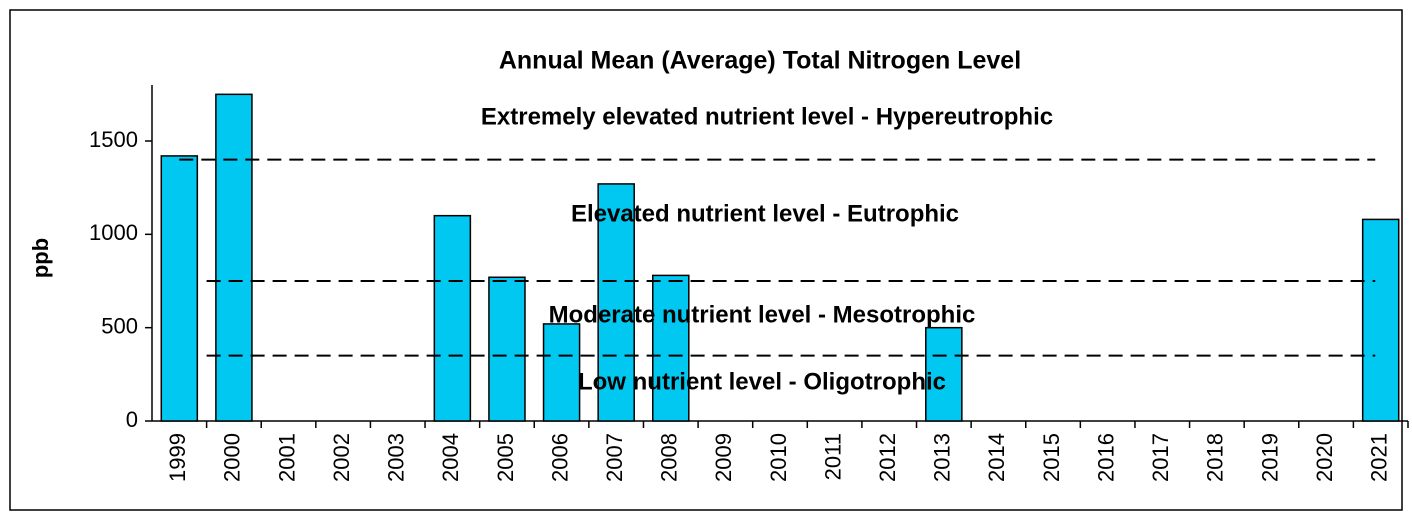 Image resolution: width=1412 pixels, height=520 pixels. What do you see at coordinates (887, 457) in the screenshot?
I see `x-tick-label: 2012` at bounding box center [887, 457].